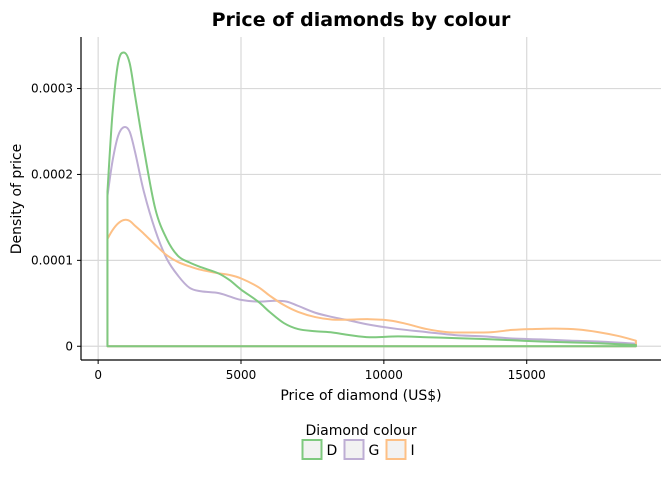 The image size is (670, 488). I want to click on y-tick-label: 0.0002, so click(52, 174).